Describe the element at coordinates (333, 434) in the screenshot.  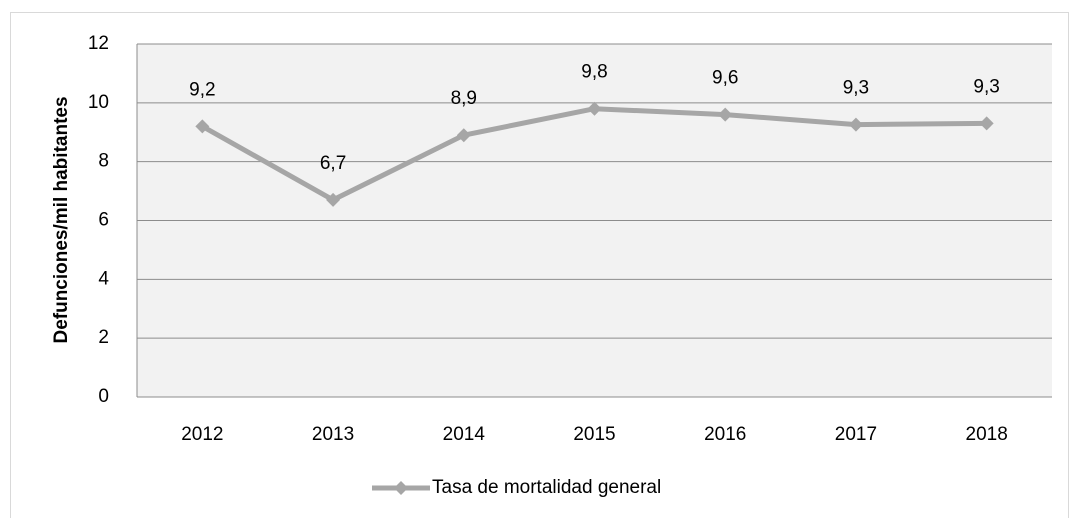
I see `x-tick-label: 2013` at that location.